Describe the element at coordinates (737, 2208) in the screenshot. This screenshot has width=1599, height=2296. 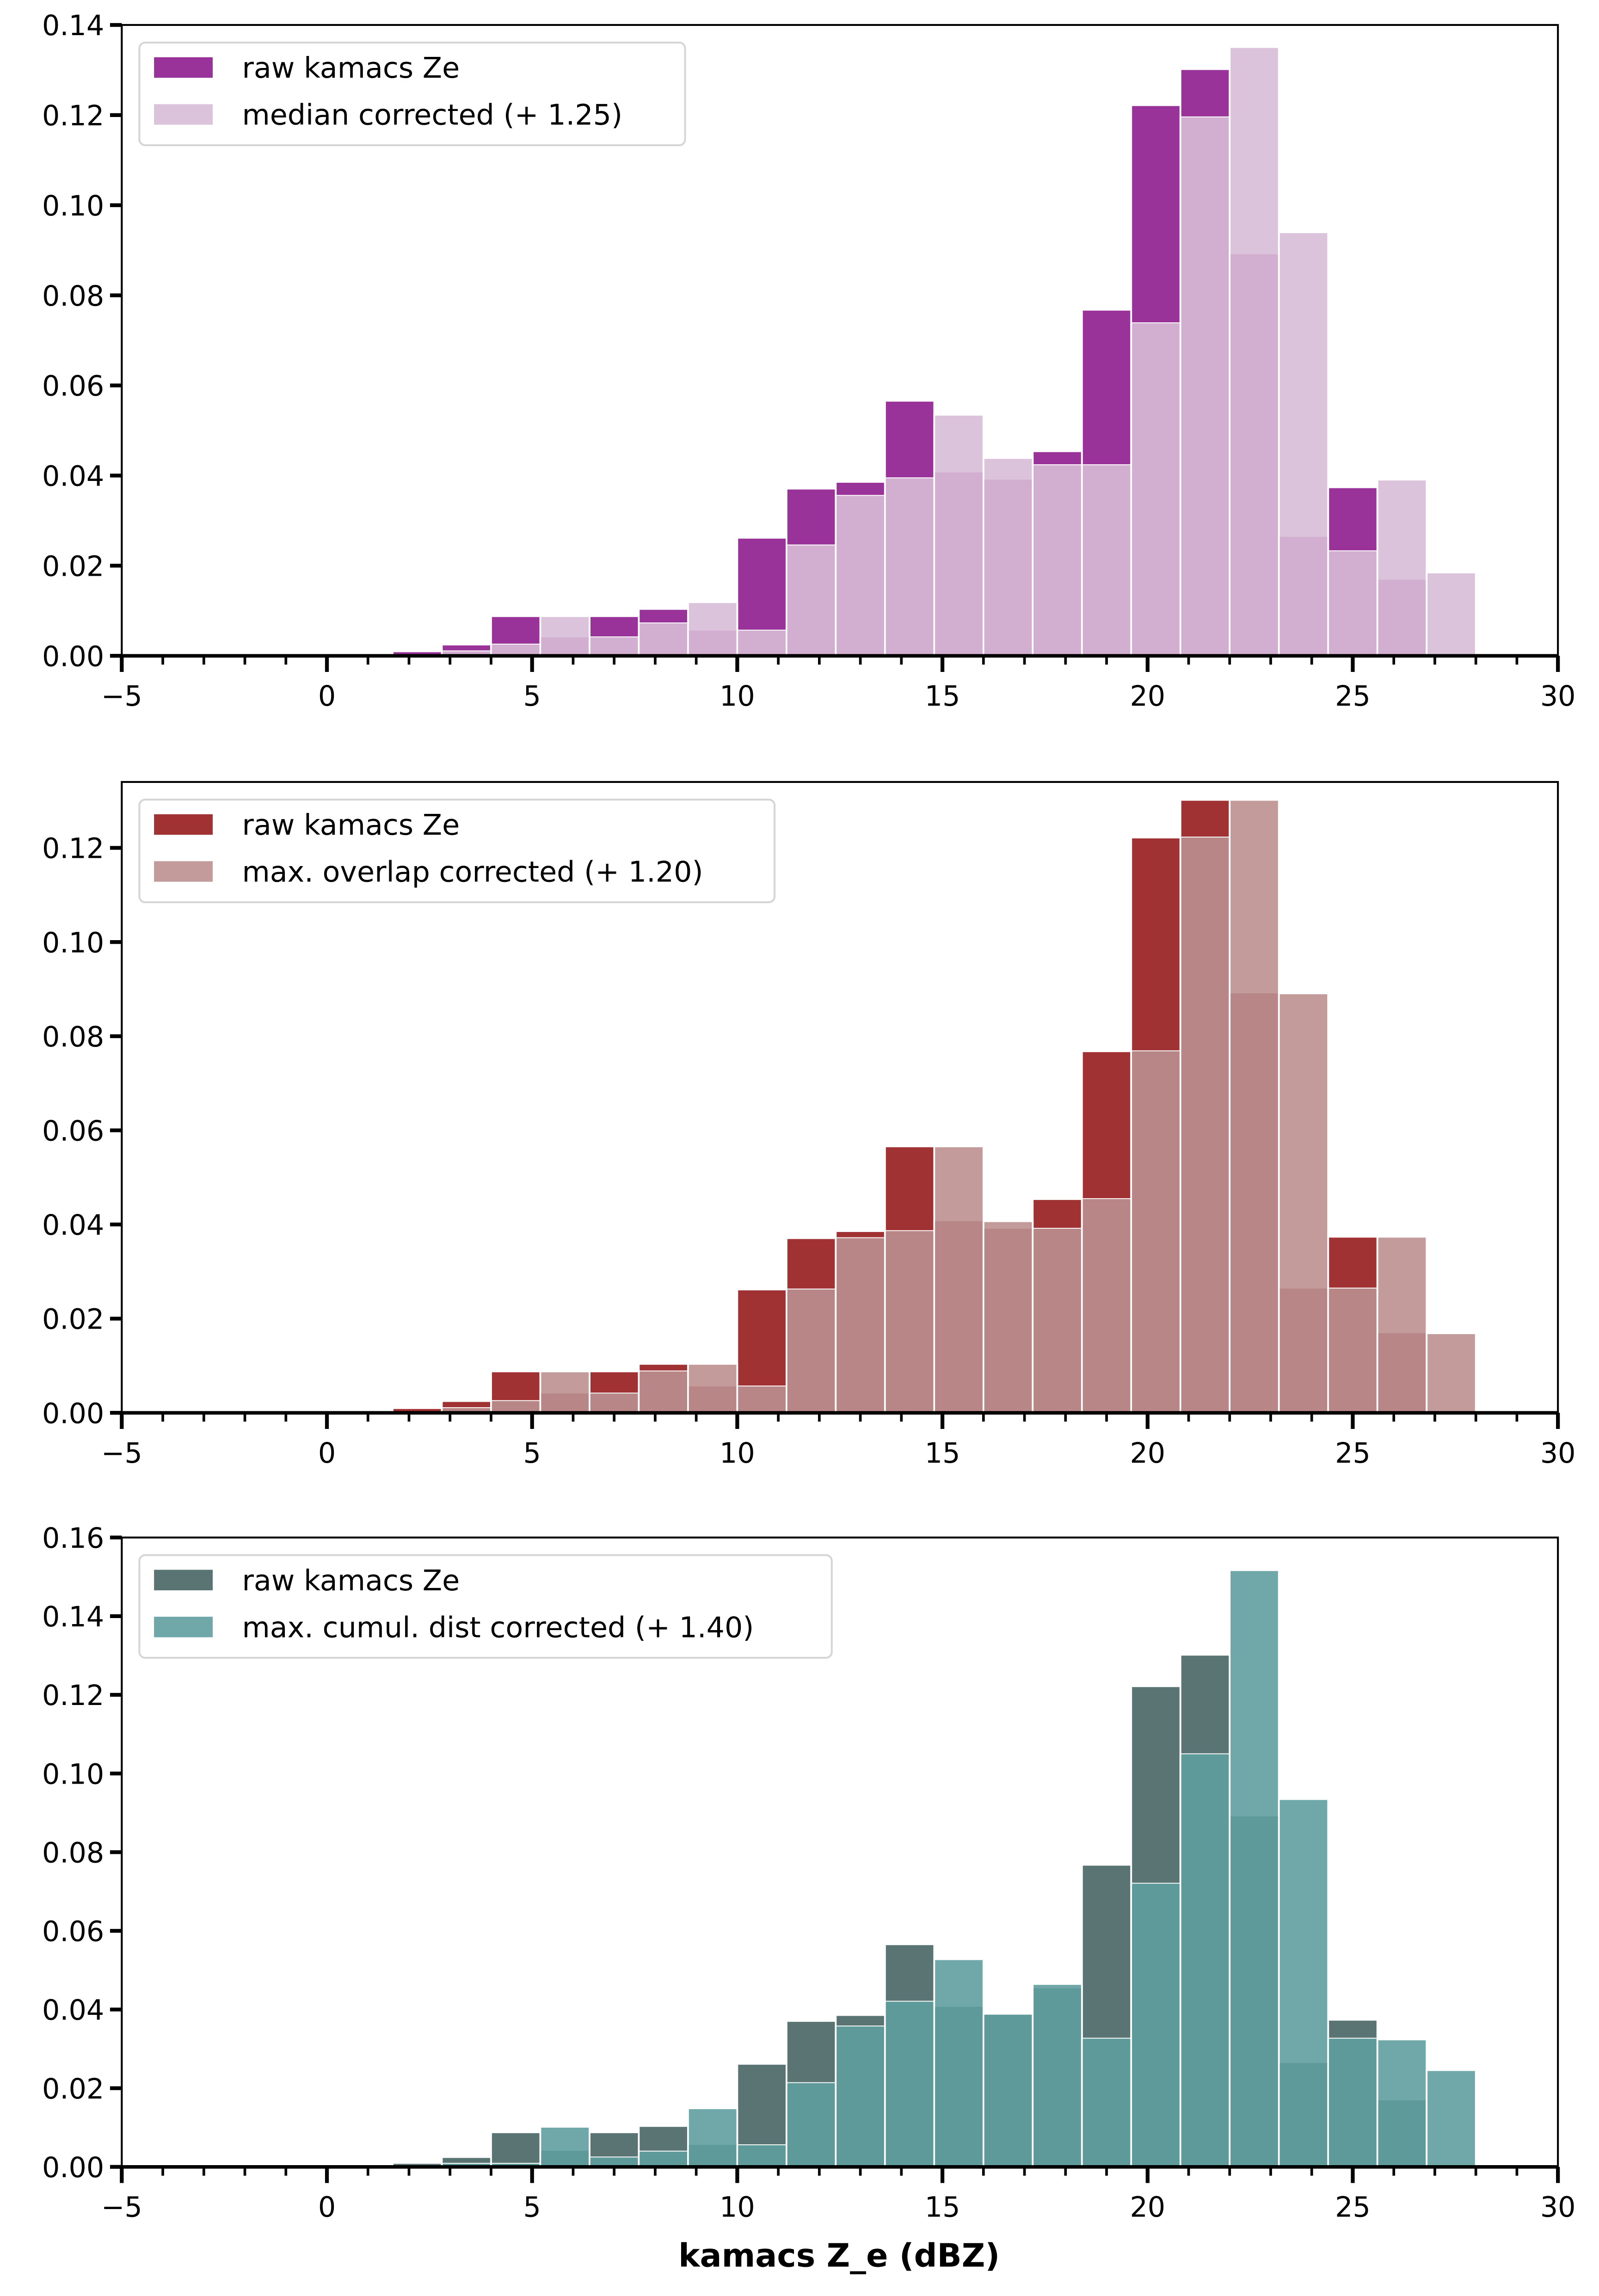
I see `x-tick-label: 10` at that location.